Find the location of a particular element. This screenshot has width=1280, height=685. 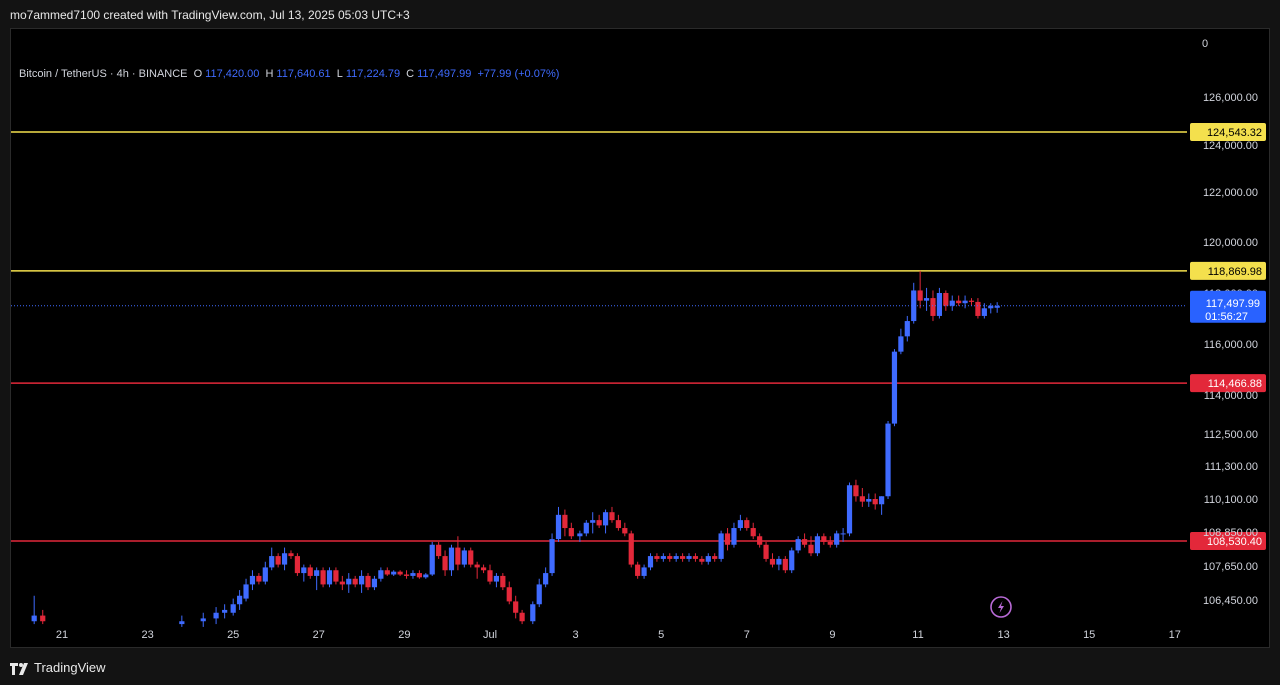

alert-flash-icon is located at coordinates (1001, 607).